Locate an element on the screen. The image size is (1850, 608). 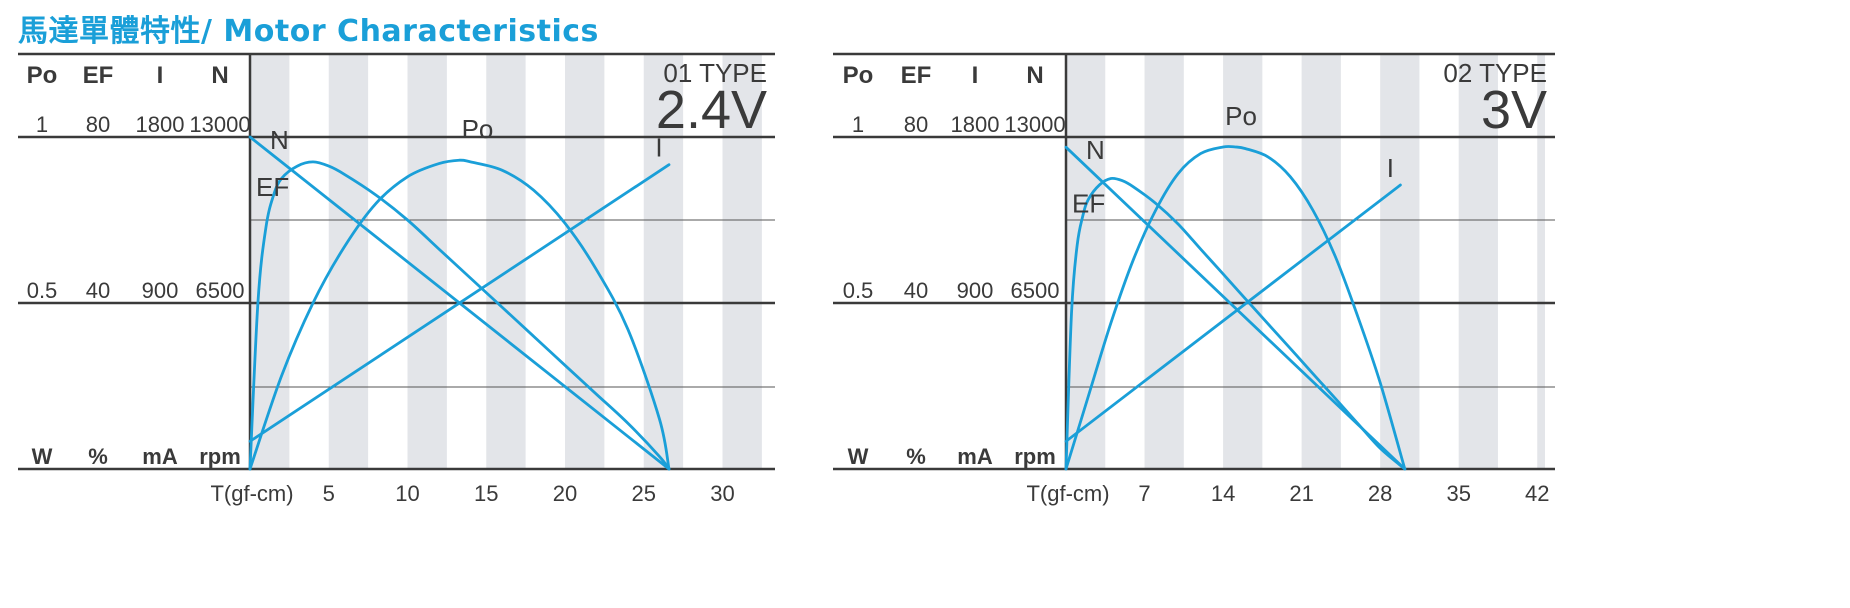
x-tick-label: 7 is located at coordinates (1144, 493).